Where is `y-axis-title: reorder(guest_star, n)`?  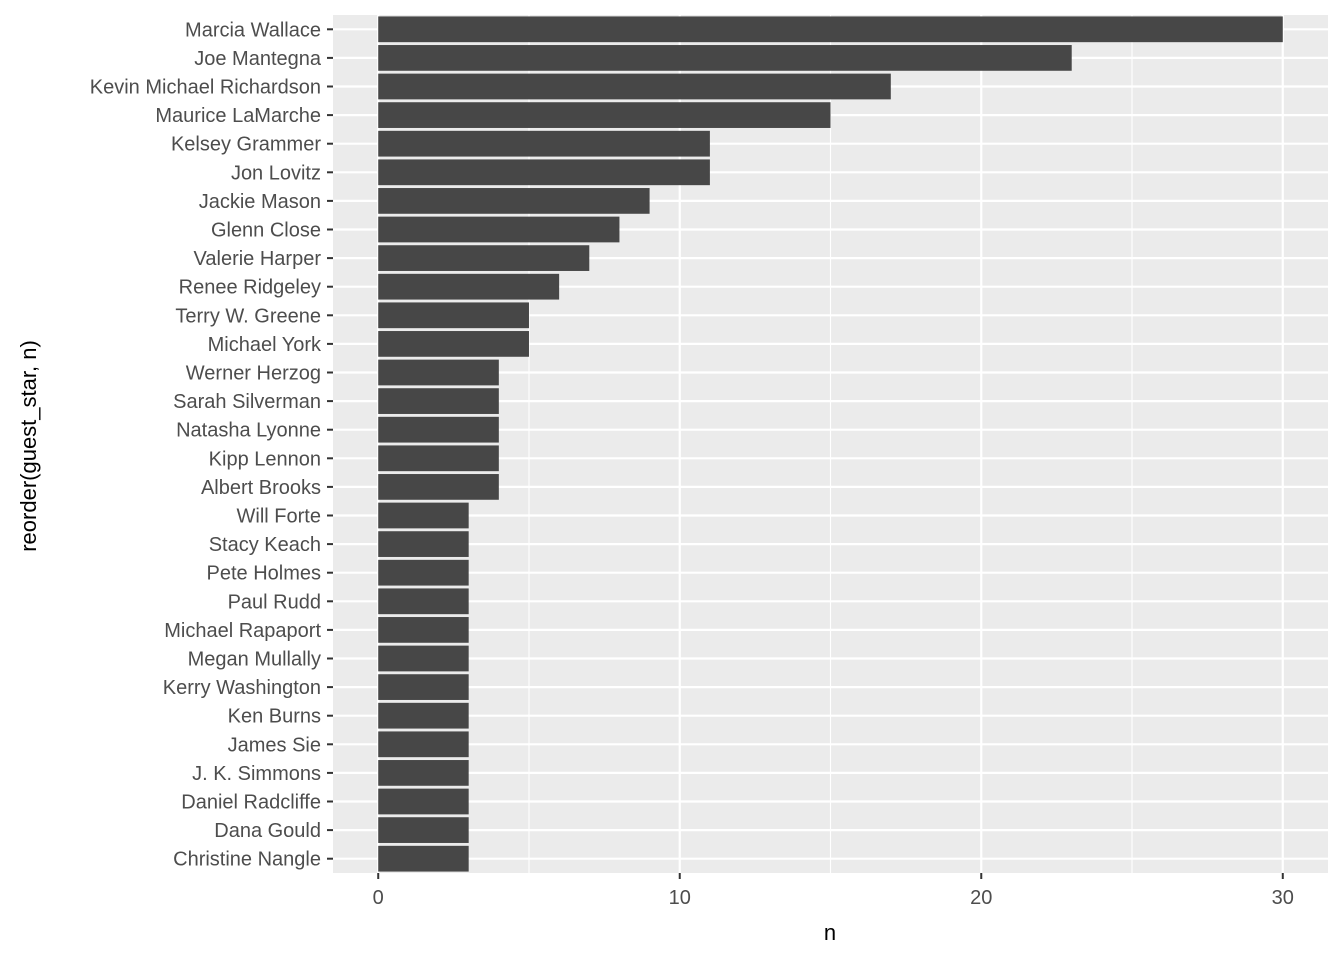 y-axis-title: reorder(guest_star, n) is located at coordinates (28, 446).